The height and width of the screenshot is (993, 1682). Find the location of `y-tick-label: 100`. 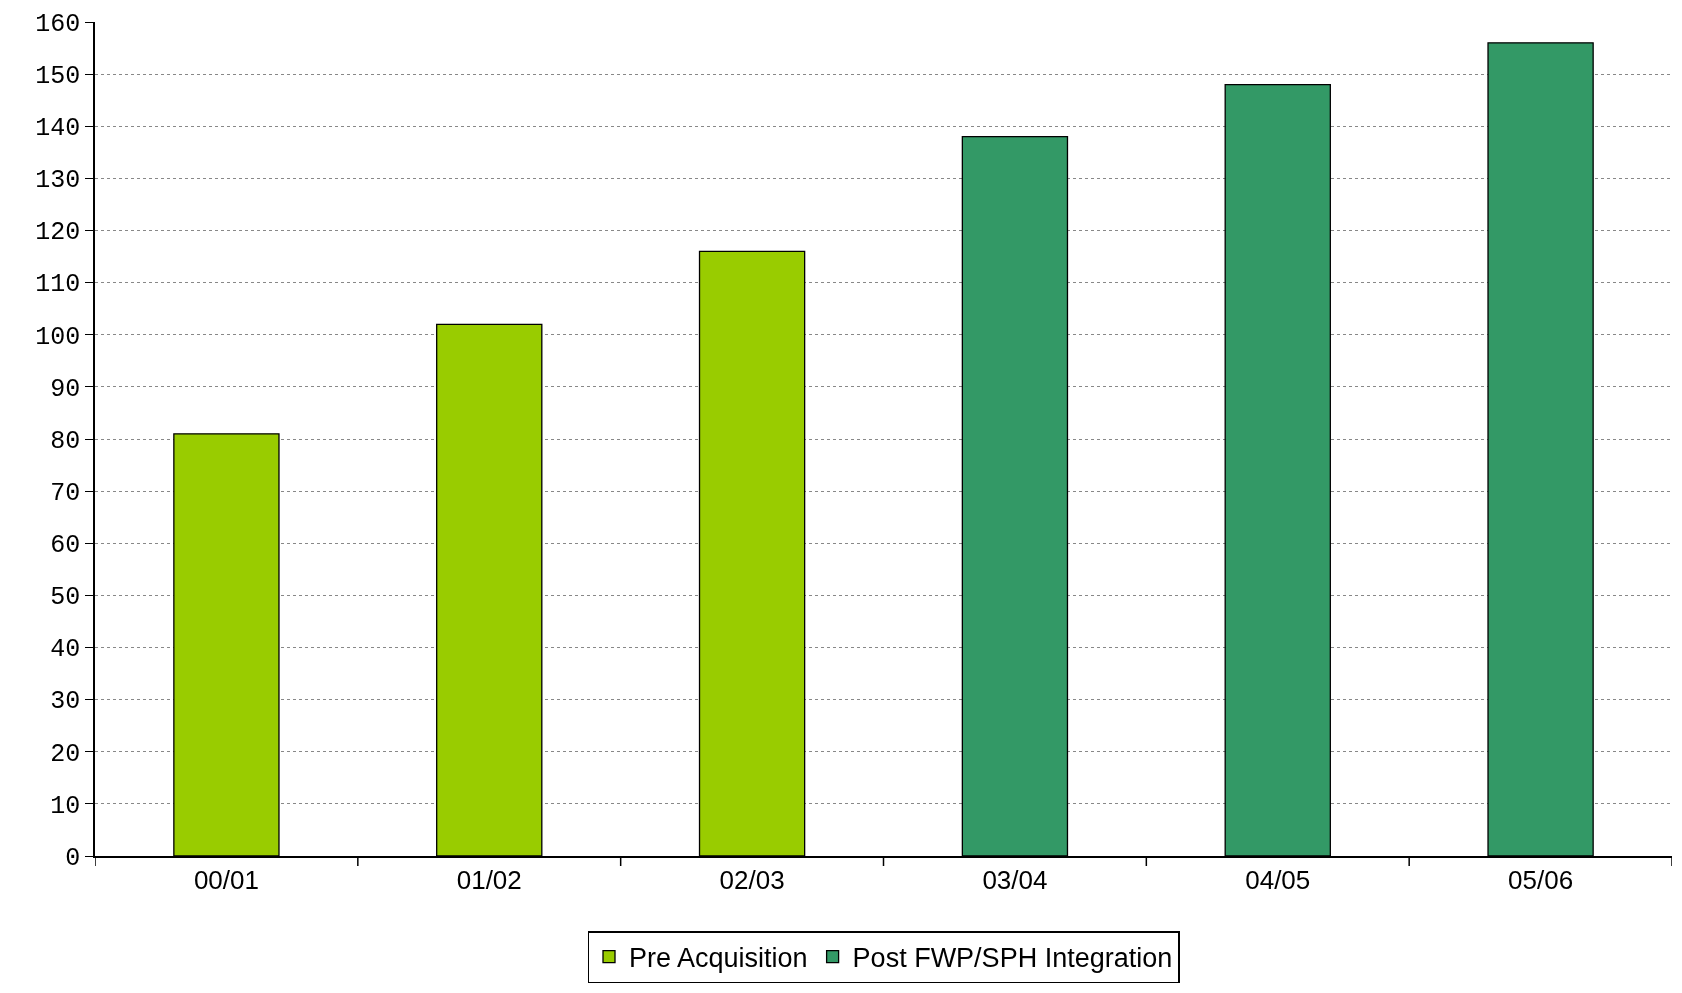

y-tick-label: 100 is located at coordinates (58, 337).